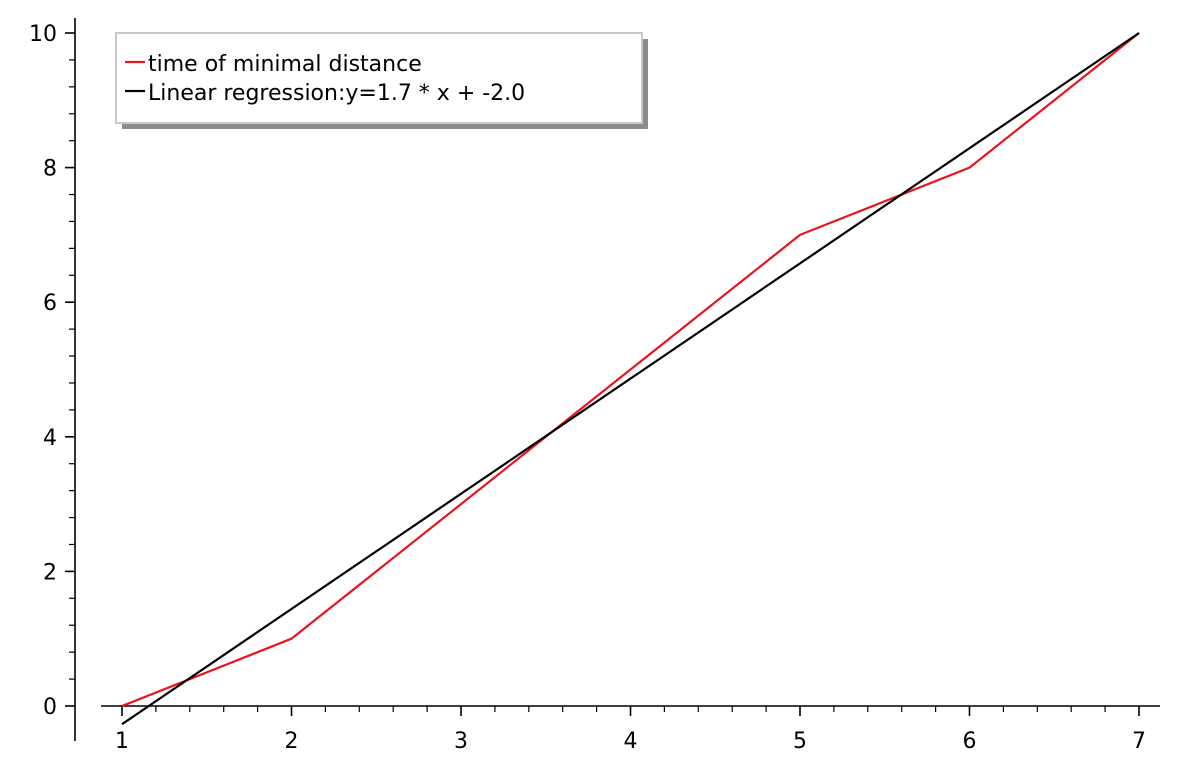 The width and height of the screenshot is (1179, 774). What do you see at coordinates (50, 169) in the screenshot?
I see `y-tick-label: 8` at bounding box center [50, 169].